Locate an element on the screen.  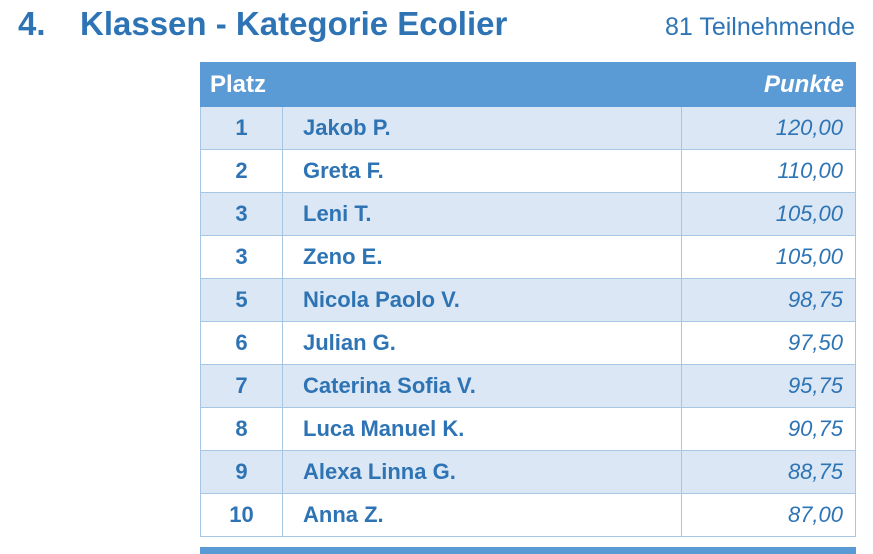
table-row: 6 Julian G. 97,50 is located at coordinates (528, 343).